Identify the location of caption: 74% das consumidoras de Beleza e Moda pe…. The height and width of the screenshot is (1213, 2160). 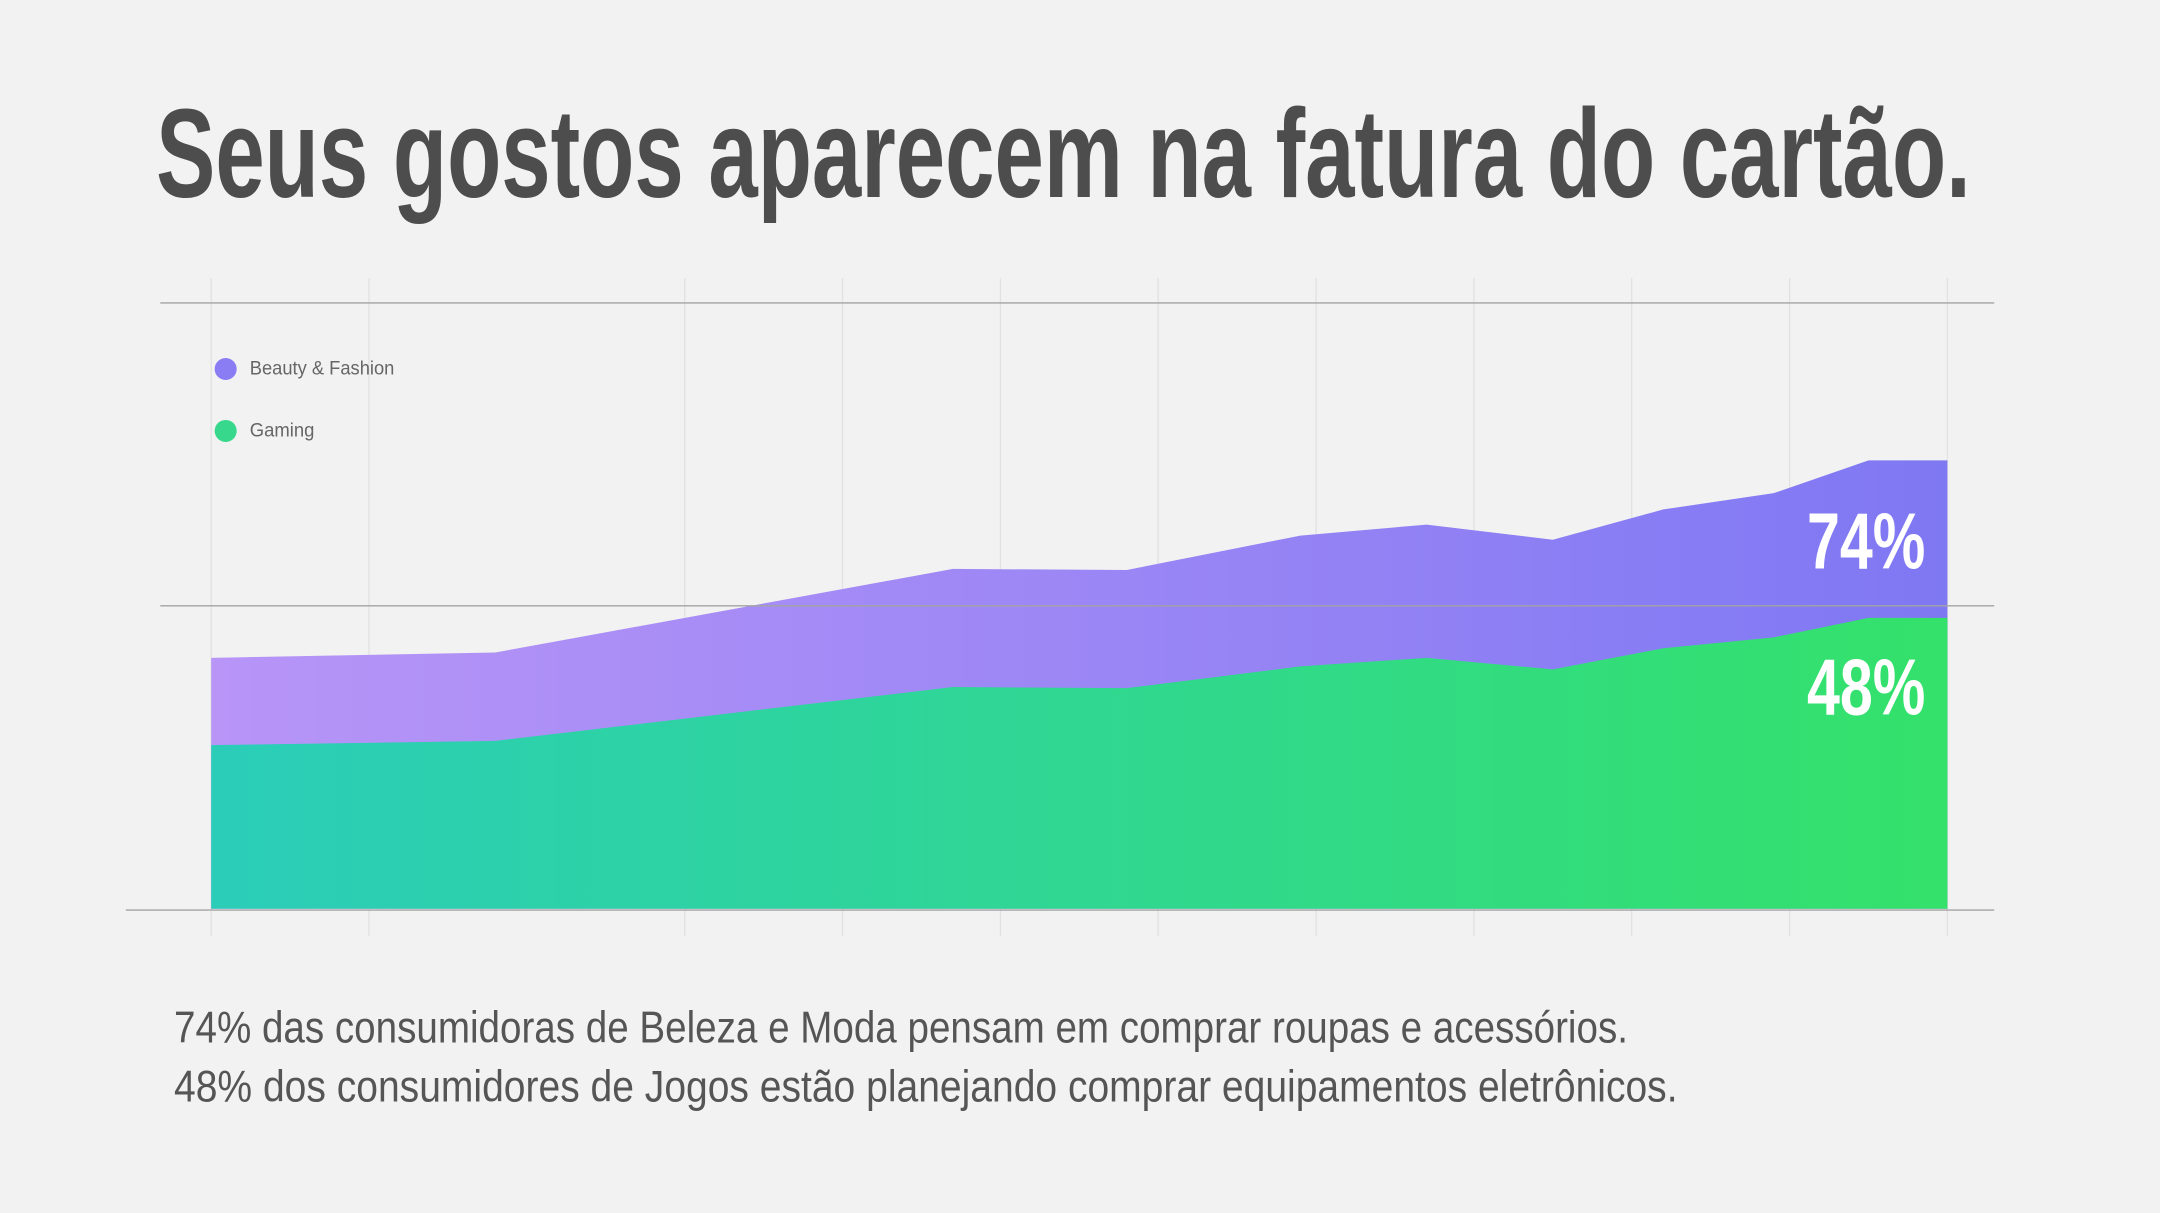
(926, 1057).